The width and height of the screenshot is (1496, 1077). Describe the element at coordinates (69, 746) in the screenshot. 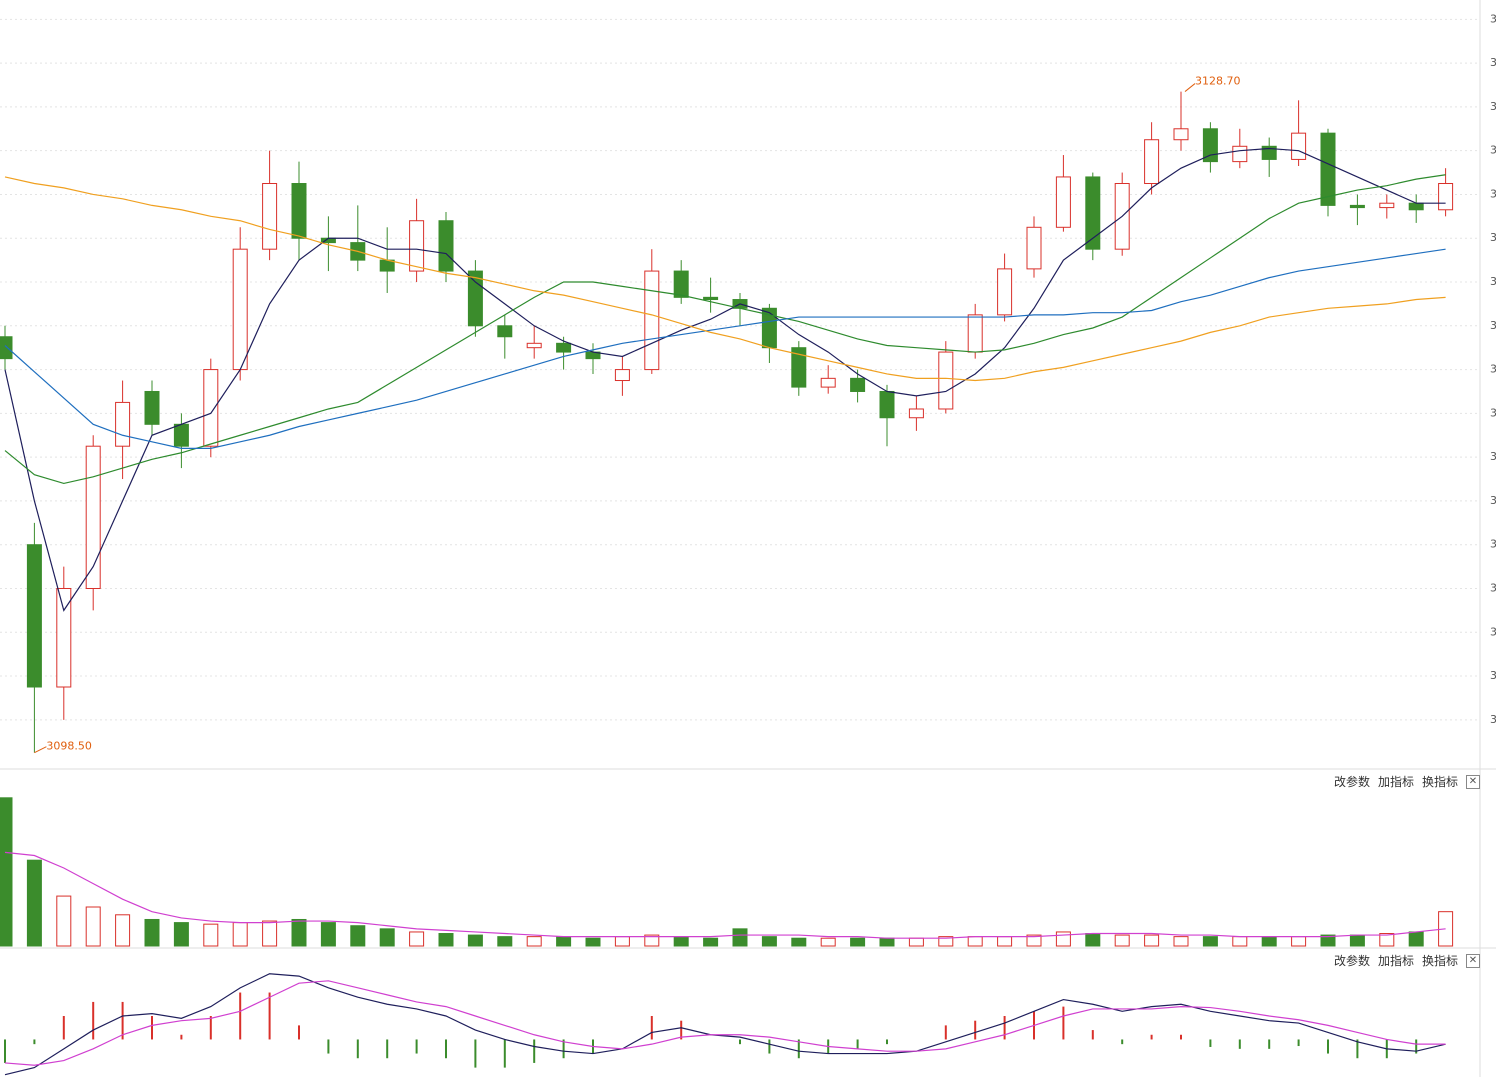

I see `min-price-label: 3098.50` at that location.